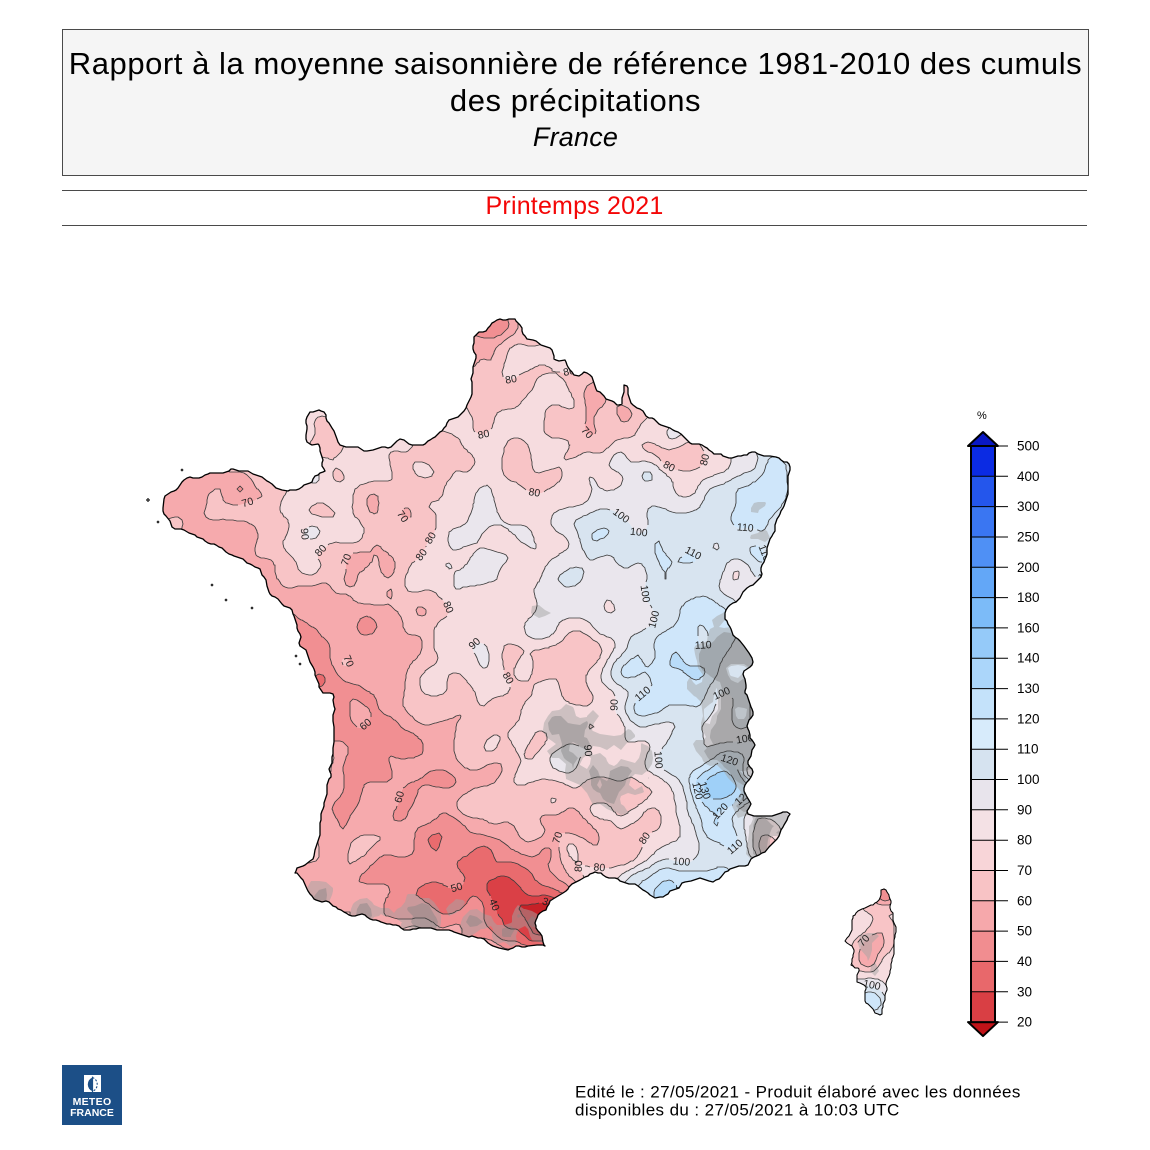  What do you see at coordinates (1028, 446) in the screenshot?
I see `svg-text: 500` at bounding box center [1028, 446].